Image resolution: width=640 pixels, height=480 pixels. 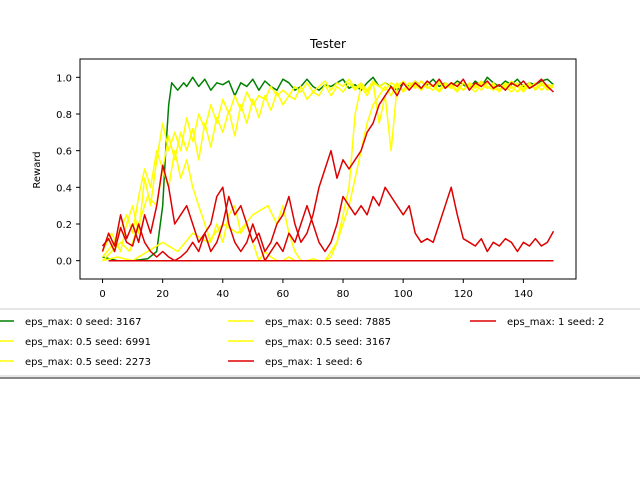 I want to click on y-tick-label: 0.6, so click(x=64, y=152).